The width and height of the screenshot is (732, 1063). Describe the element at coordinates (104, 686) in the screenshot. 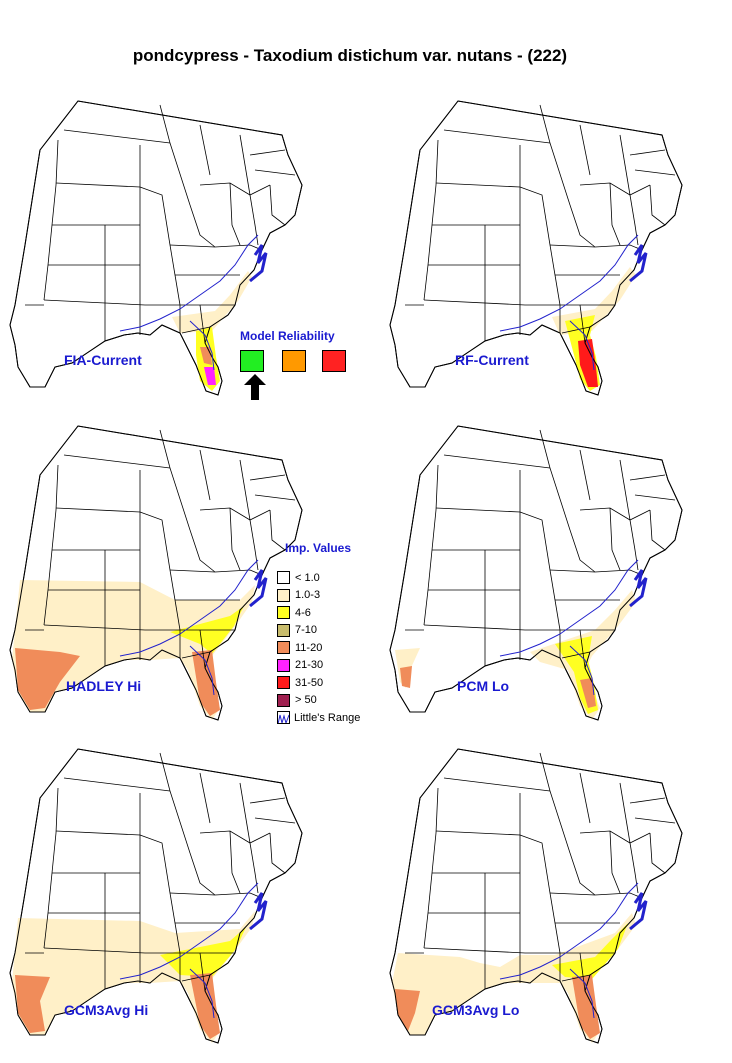

I see `map-label-hadley-hi: HADLEY Hi` at that location.